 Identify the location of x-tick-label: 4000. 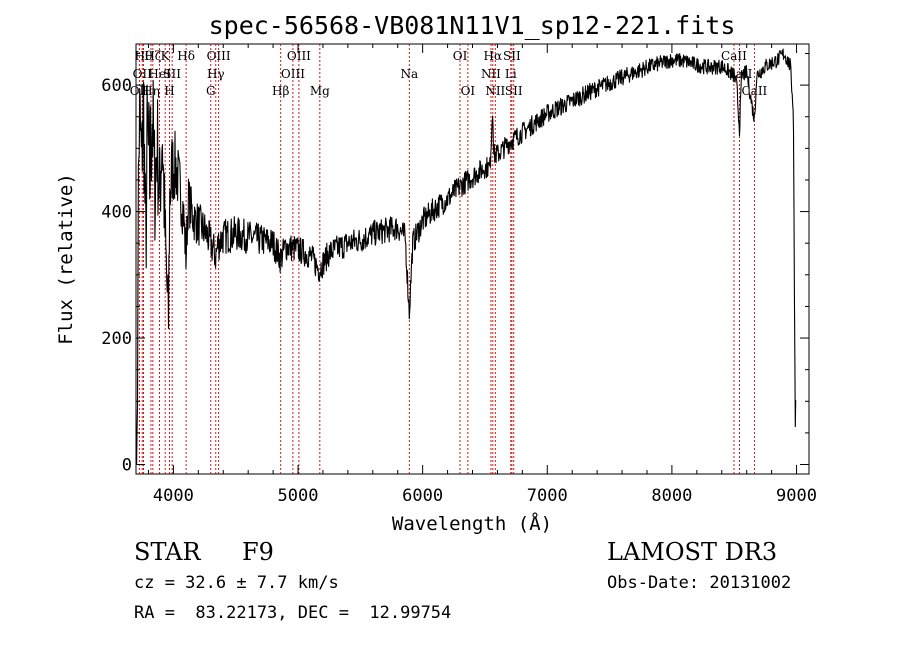
(173, 496).